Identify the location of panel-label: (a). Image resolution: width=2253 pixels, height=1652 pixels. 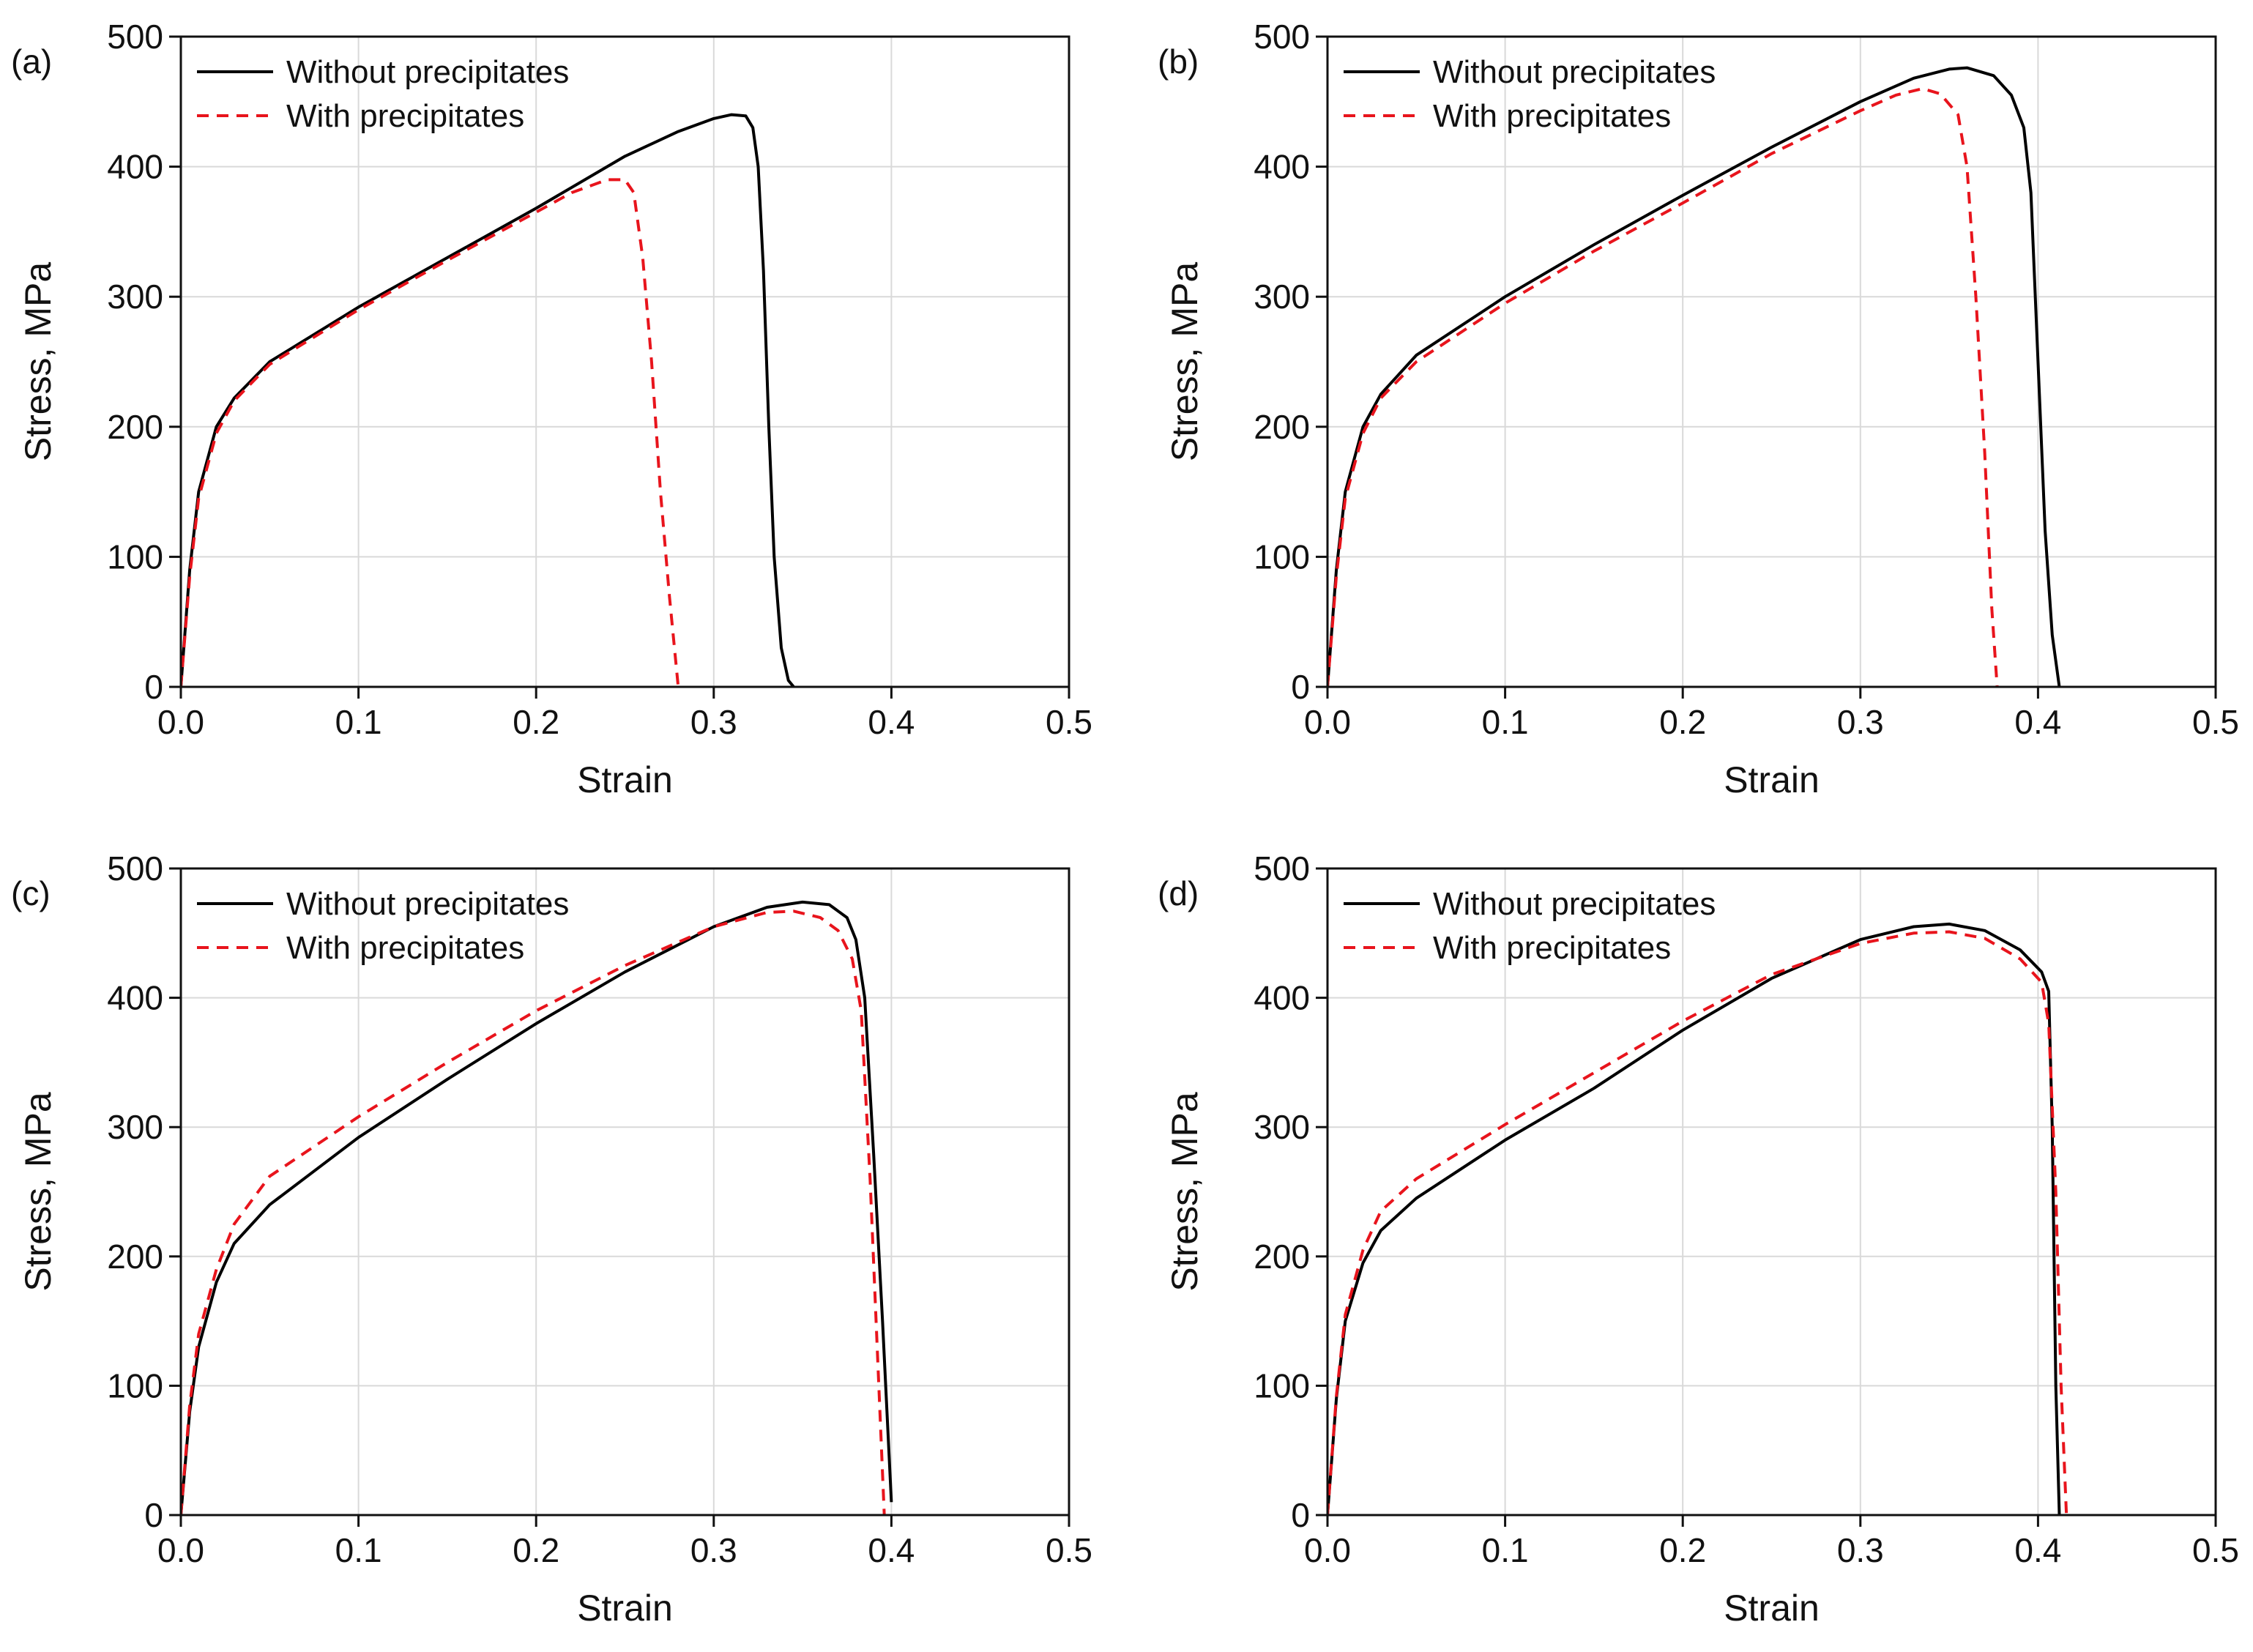
(32, 62).